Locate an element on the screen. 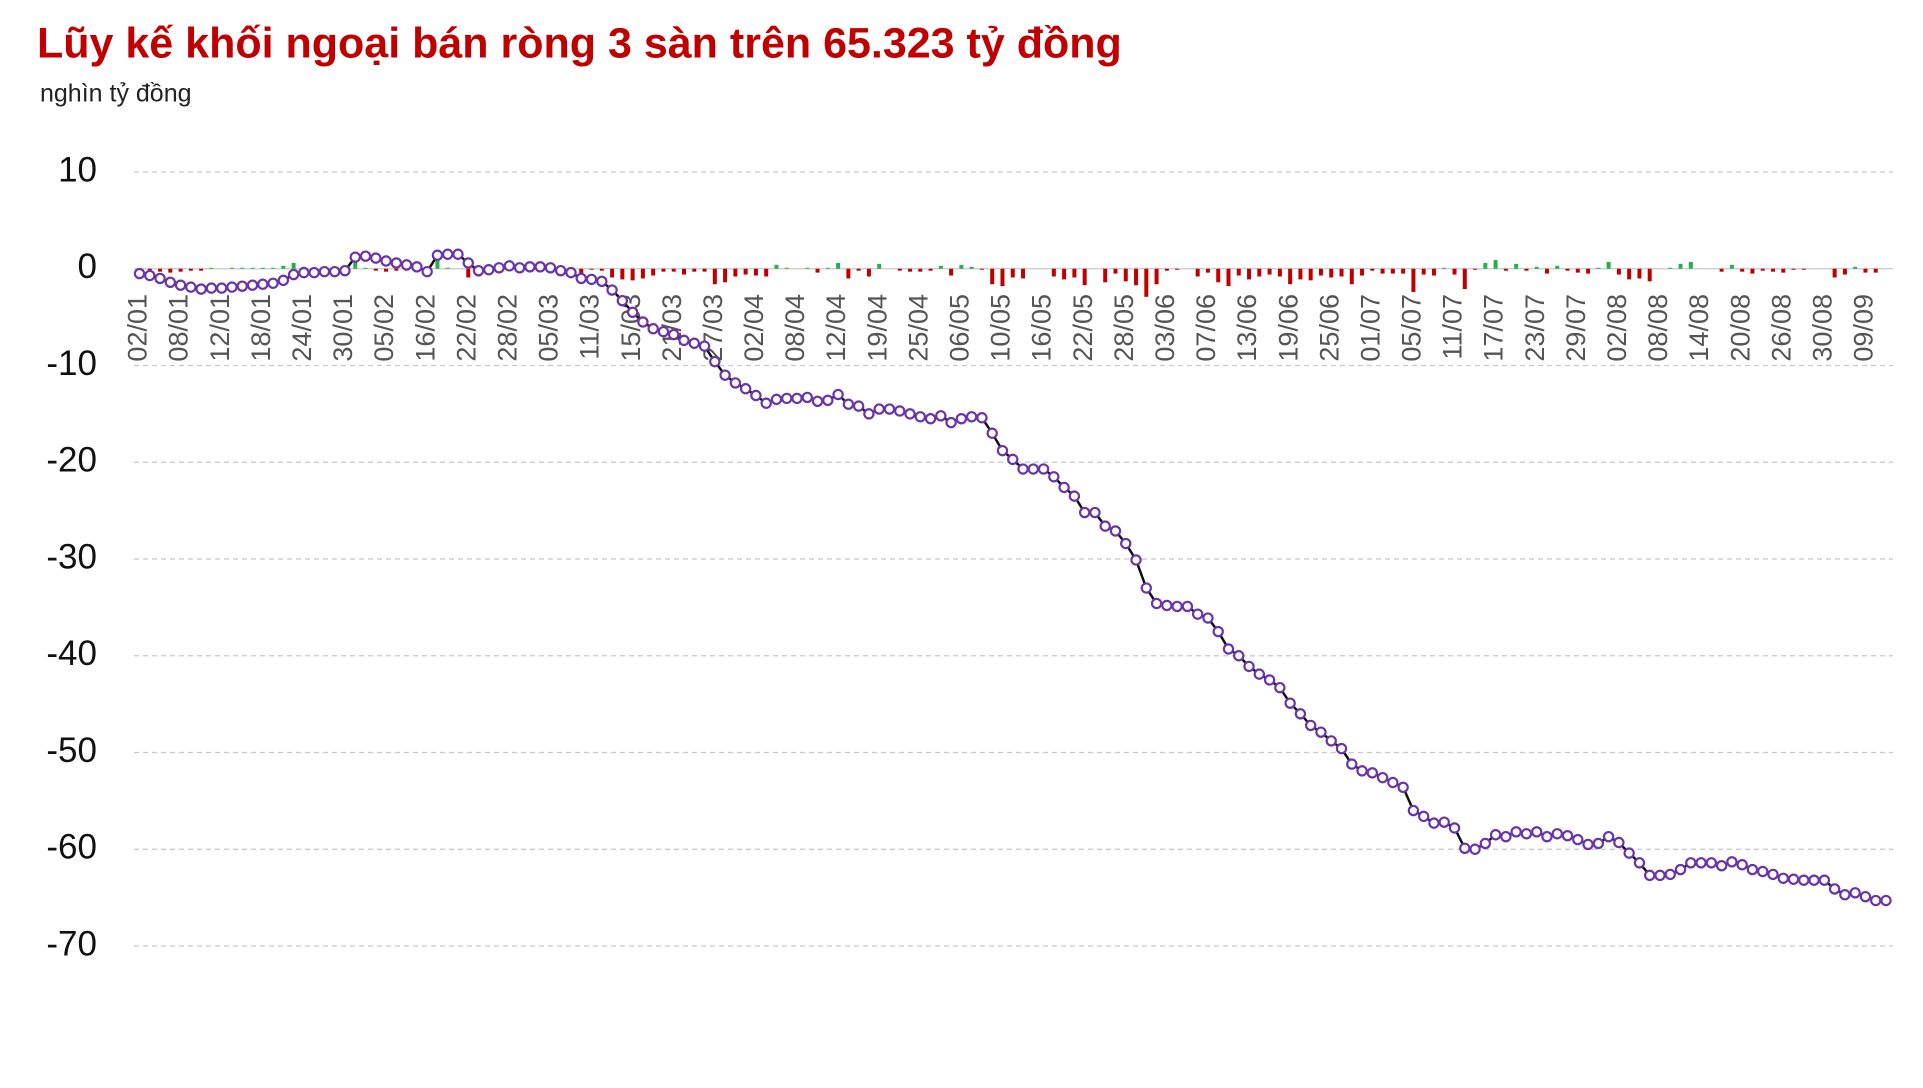  x-tick-label: 06/05 is located at coordinates (960, 328).